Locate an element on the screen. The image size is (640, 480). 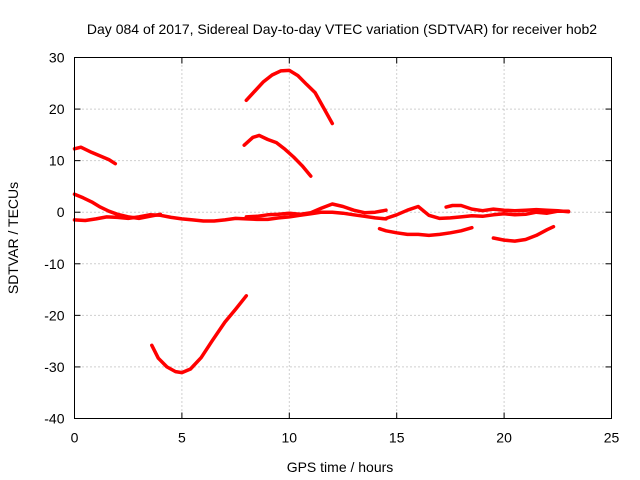
y-tick-label: -40 is located at coordinates (54, 419).